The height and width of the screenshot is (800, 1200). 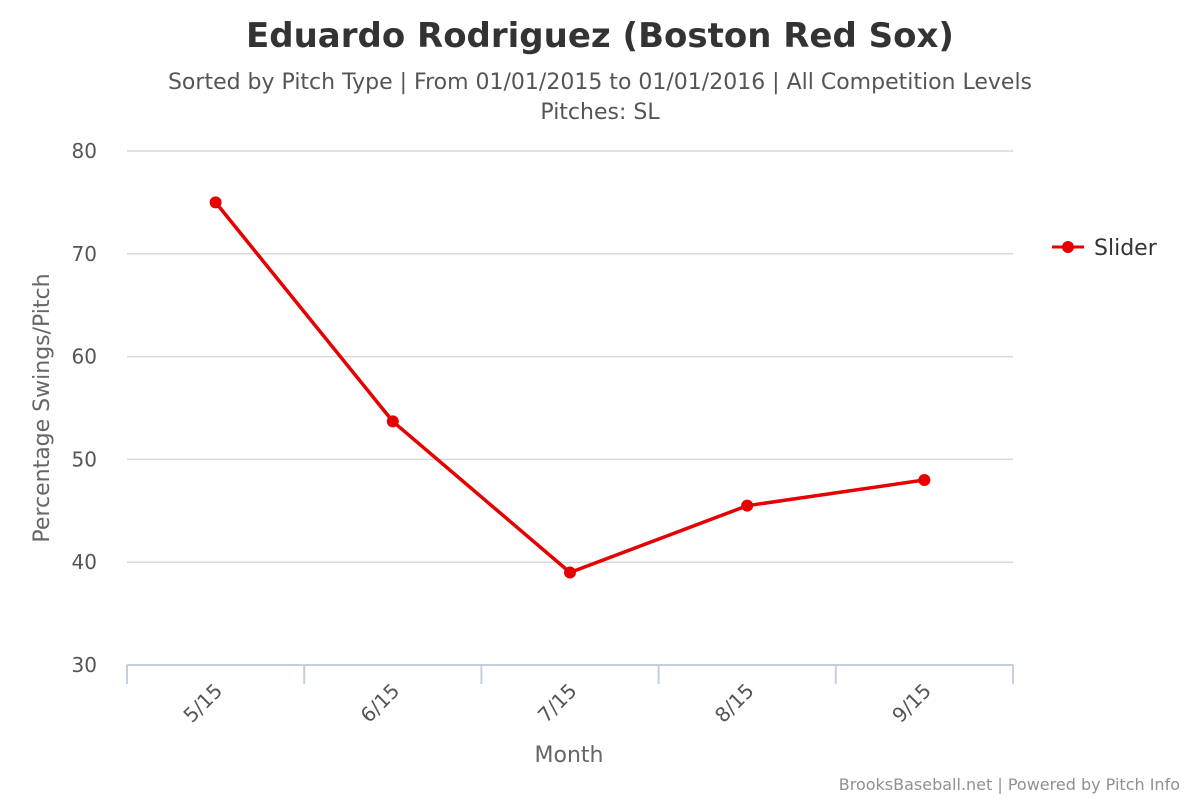 What do you see at coordinates (202, 703) in the screenshot?
I see `x-tick-label-5-15: 5/15` at bounding box center [202, 703].